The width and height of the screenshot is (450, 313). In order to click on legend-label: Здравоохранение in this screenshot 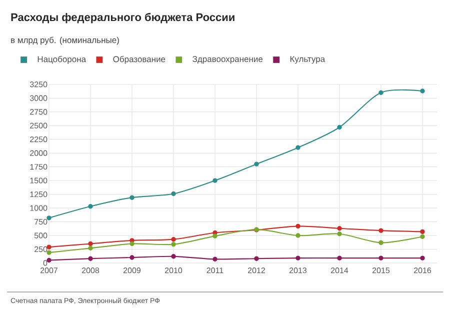, I will do `click(227, 60)`.